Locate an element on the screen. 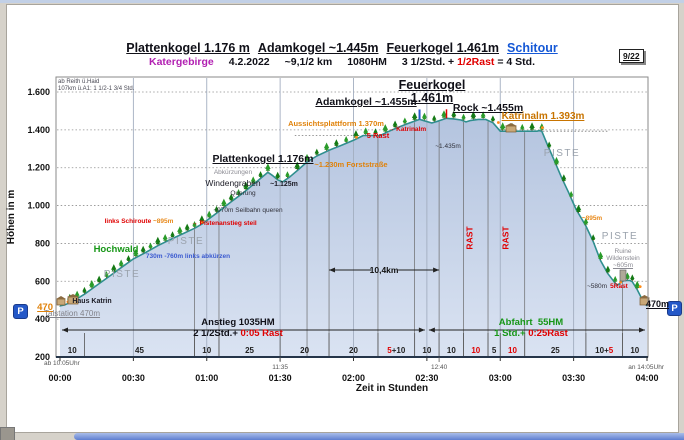 Image resolution: width=684 pixels, height=440 pixels. segment-minutes: 20 is located at coordinates (304, 350).